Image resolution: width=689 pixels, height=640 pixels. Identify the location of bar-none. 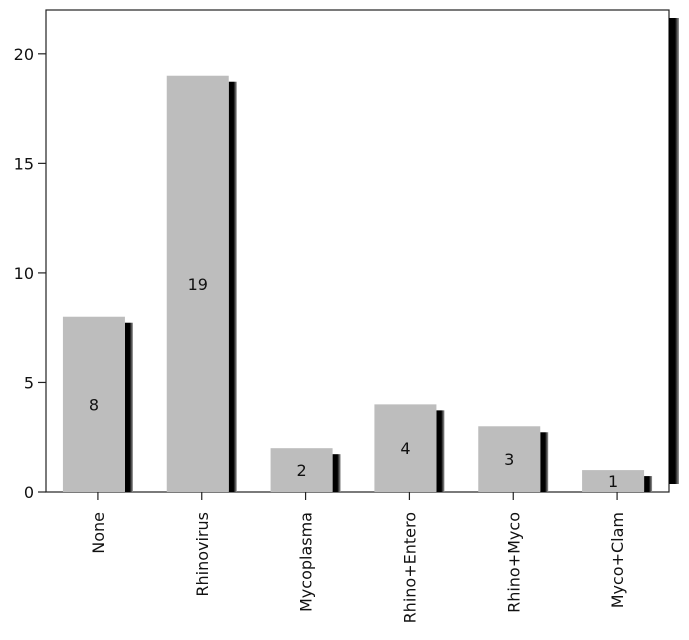
(93, 404).